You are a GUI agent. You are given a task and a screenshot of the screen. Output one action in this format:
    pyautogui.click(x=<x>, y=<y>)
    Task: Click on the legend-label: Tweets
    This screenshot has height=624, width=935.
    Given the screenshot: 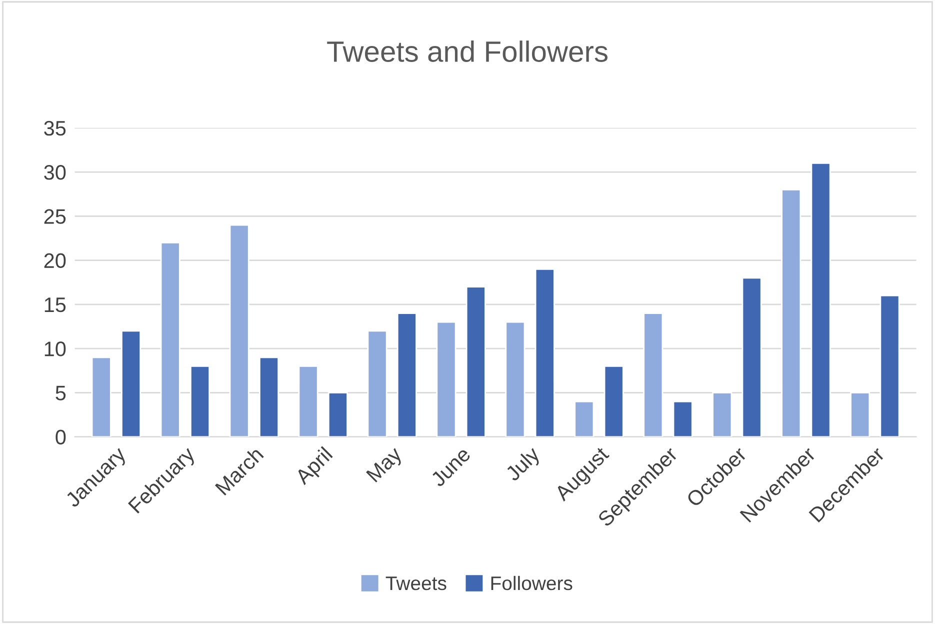 What is the action you would take?
    pyautogui.click(x=416, y=583)
    